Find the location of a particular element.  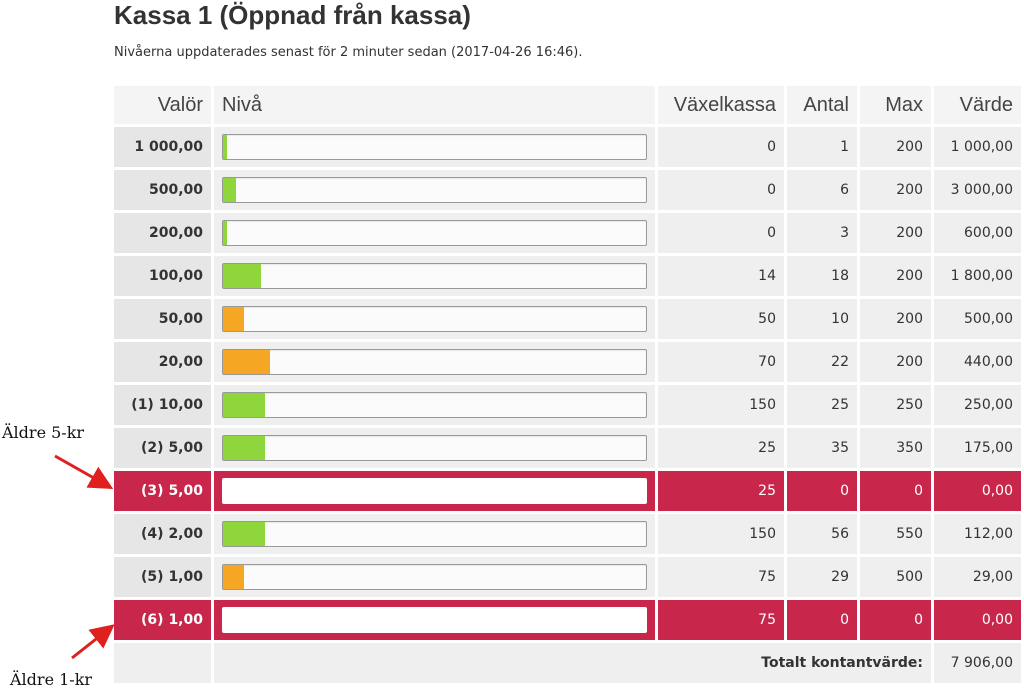

max-cell: 500 is located at coordinates (895, 577).